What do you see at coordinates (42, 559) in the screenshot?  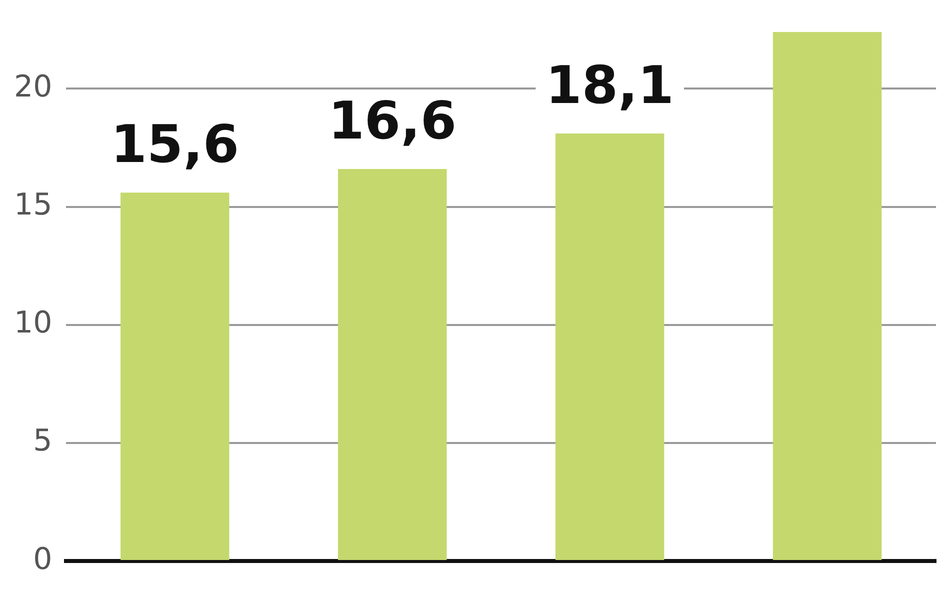 I see `y-tick-label: 0` at bounding box center [42, 559].